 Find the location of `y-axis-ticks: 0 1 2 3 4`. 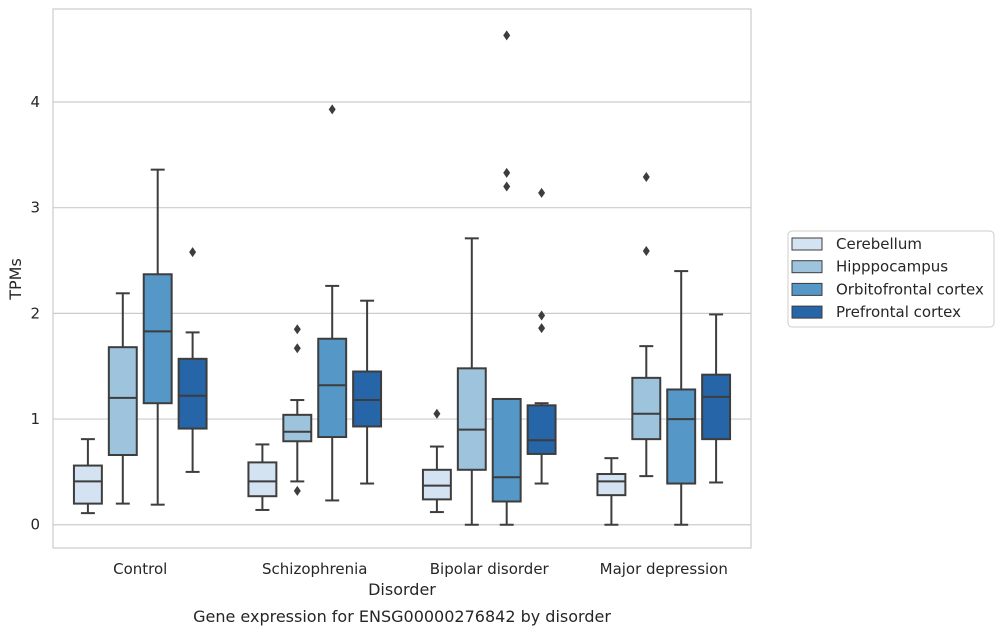

y-axis-ticks: 0 1 2 3 4 is located at coordinates (35, 313).